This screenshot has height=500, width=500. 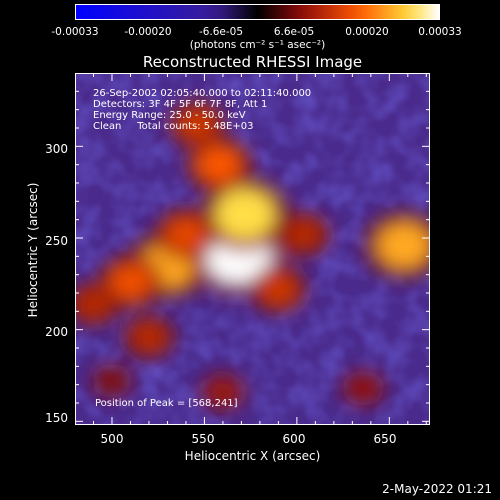 I want to click on info-counts: Clean Total counts: 5.48E+03, so click(x=173, y=126).